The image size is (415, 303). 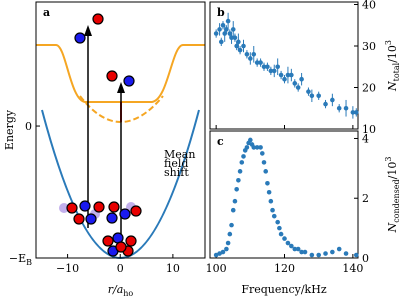 I want to click on annotation: field, so click(x=176, y=163).